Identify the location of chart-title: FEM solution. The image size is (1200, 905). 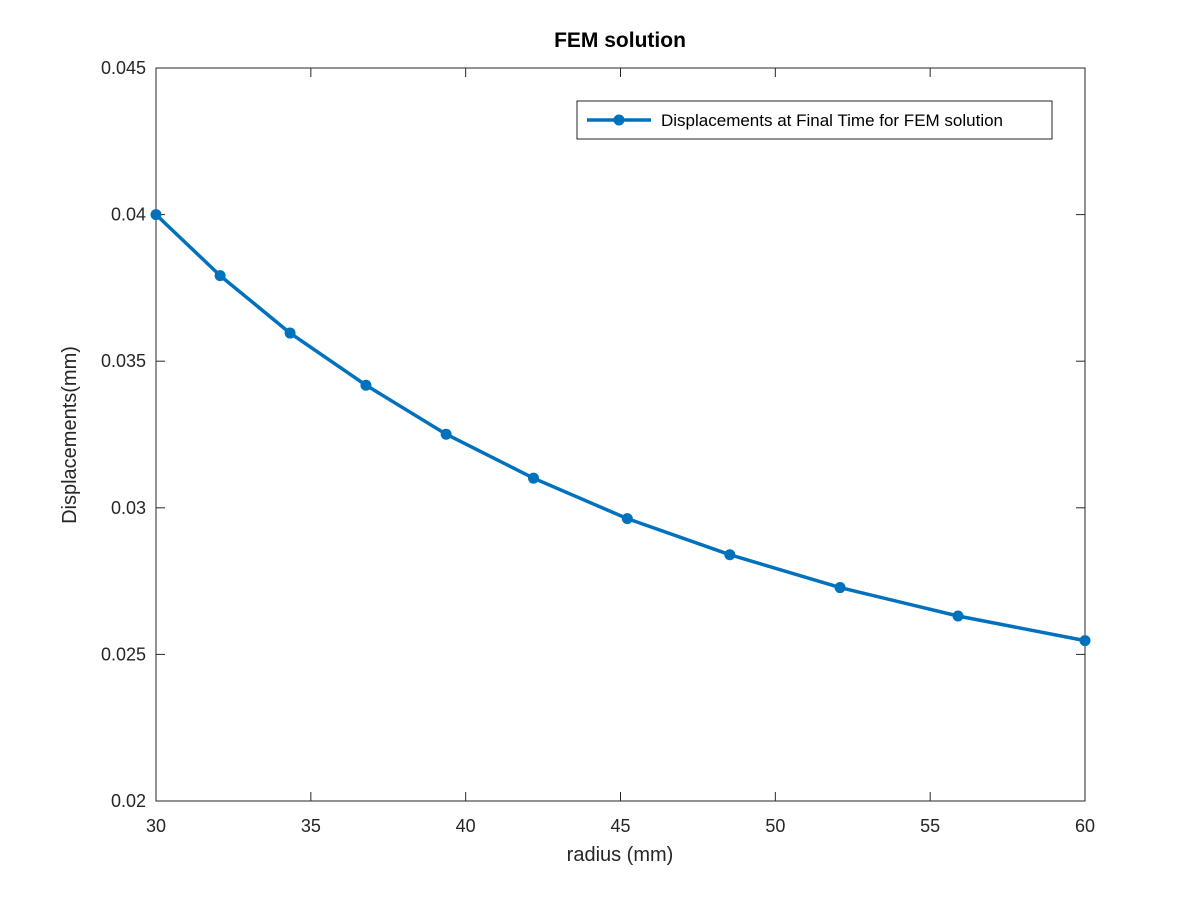
(620, 40).